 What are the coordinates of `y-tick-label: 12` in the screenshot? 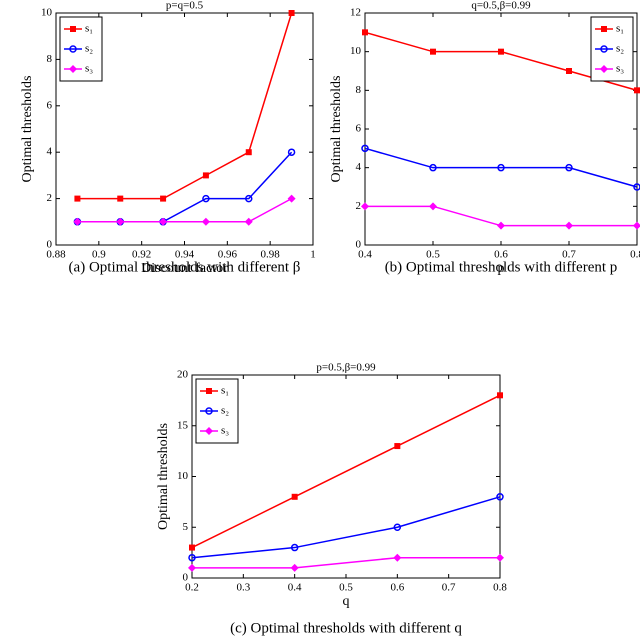 It's located at (355, 13).